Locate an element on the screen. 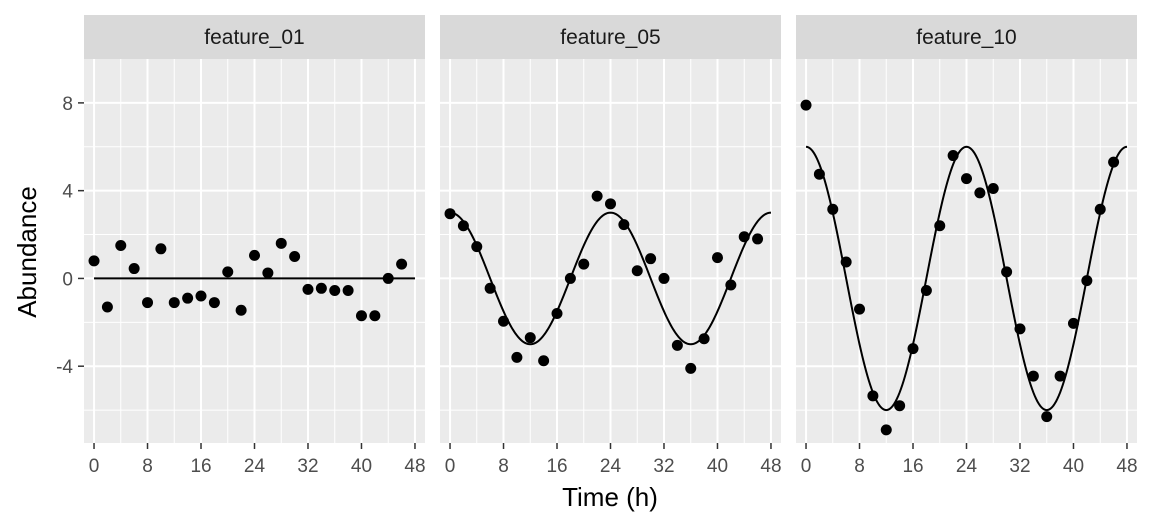 The width and height of the screenshot is (1152, 528). y-tick-label: 4 is located at coordinates (67, 192).